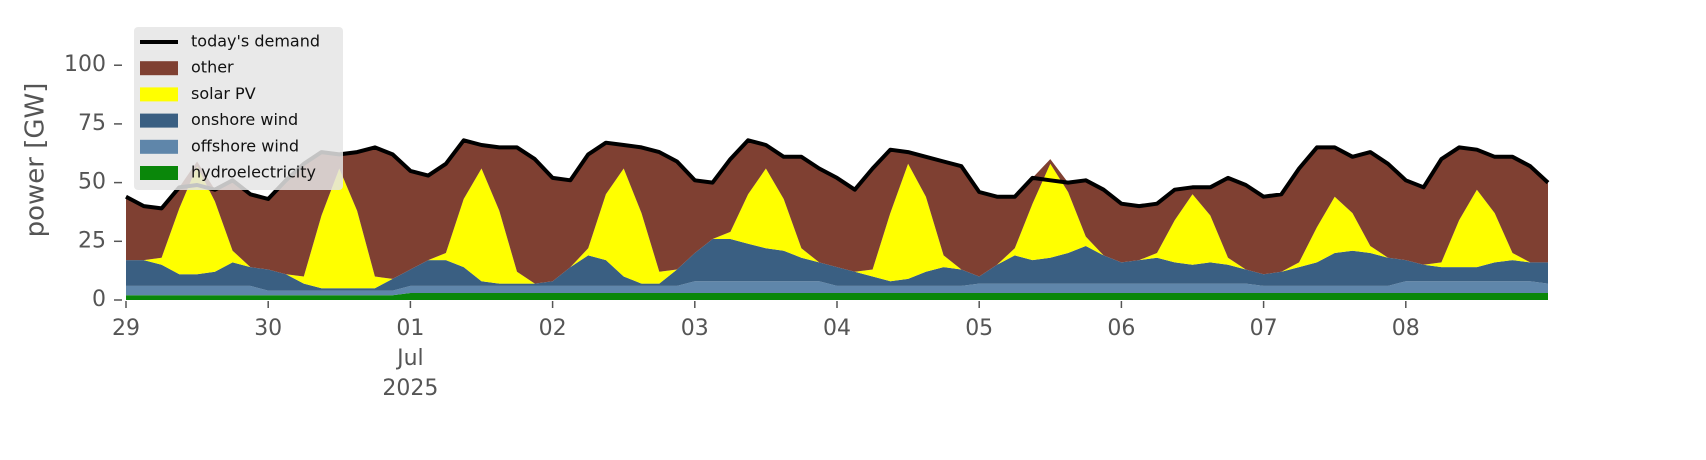 This screenshot has height=460, width=1706. What do you see at coordinates (410, 328) in the screenshot?
I see `x-tick-label: 01` at bounding box center [410, 328].